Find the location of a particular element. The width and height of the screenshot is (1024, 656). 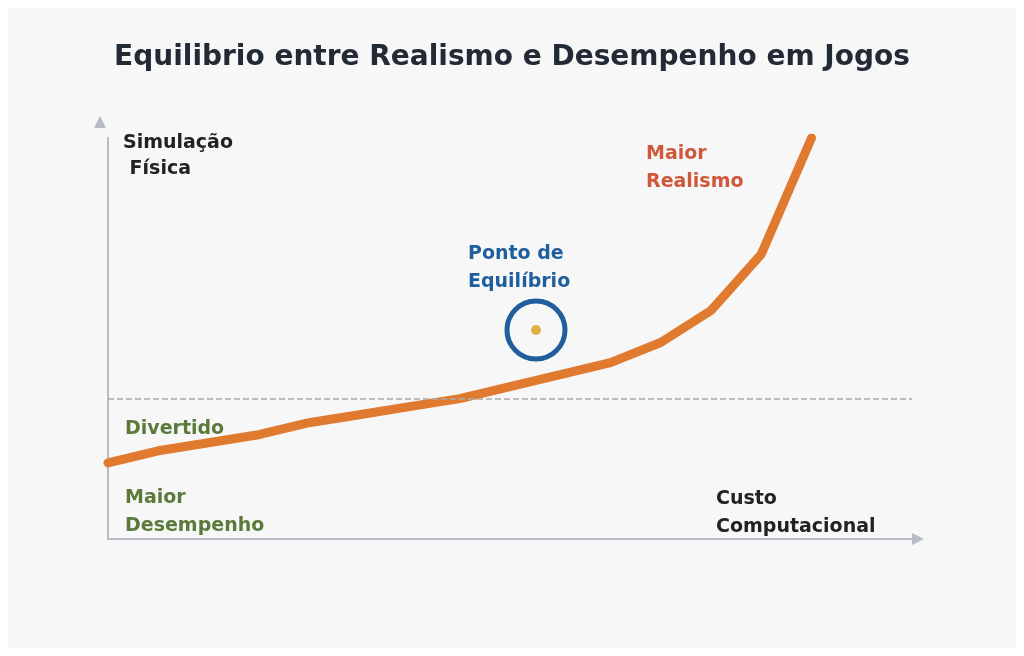

annotation: Maior Realismo is located at coordinates (695, 166).